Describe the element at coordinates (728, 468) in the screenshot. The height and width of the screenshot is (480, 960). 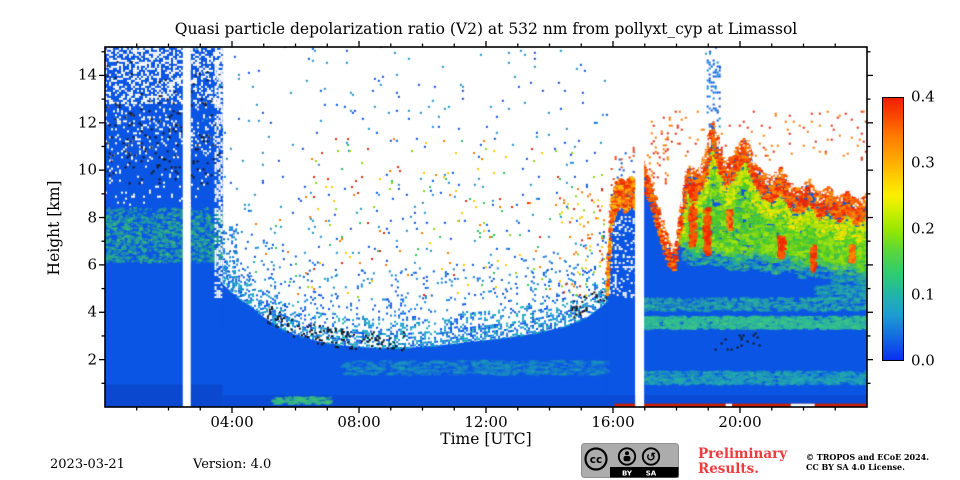
I see `preliminary-line2: Results.` at that location.